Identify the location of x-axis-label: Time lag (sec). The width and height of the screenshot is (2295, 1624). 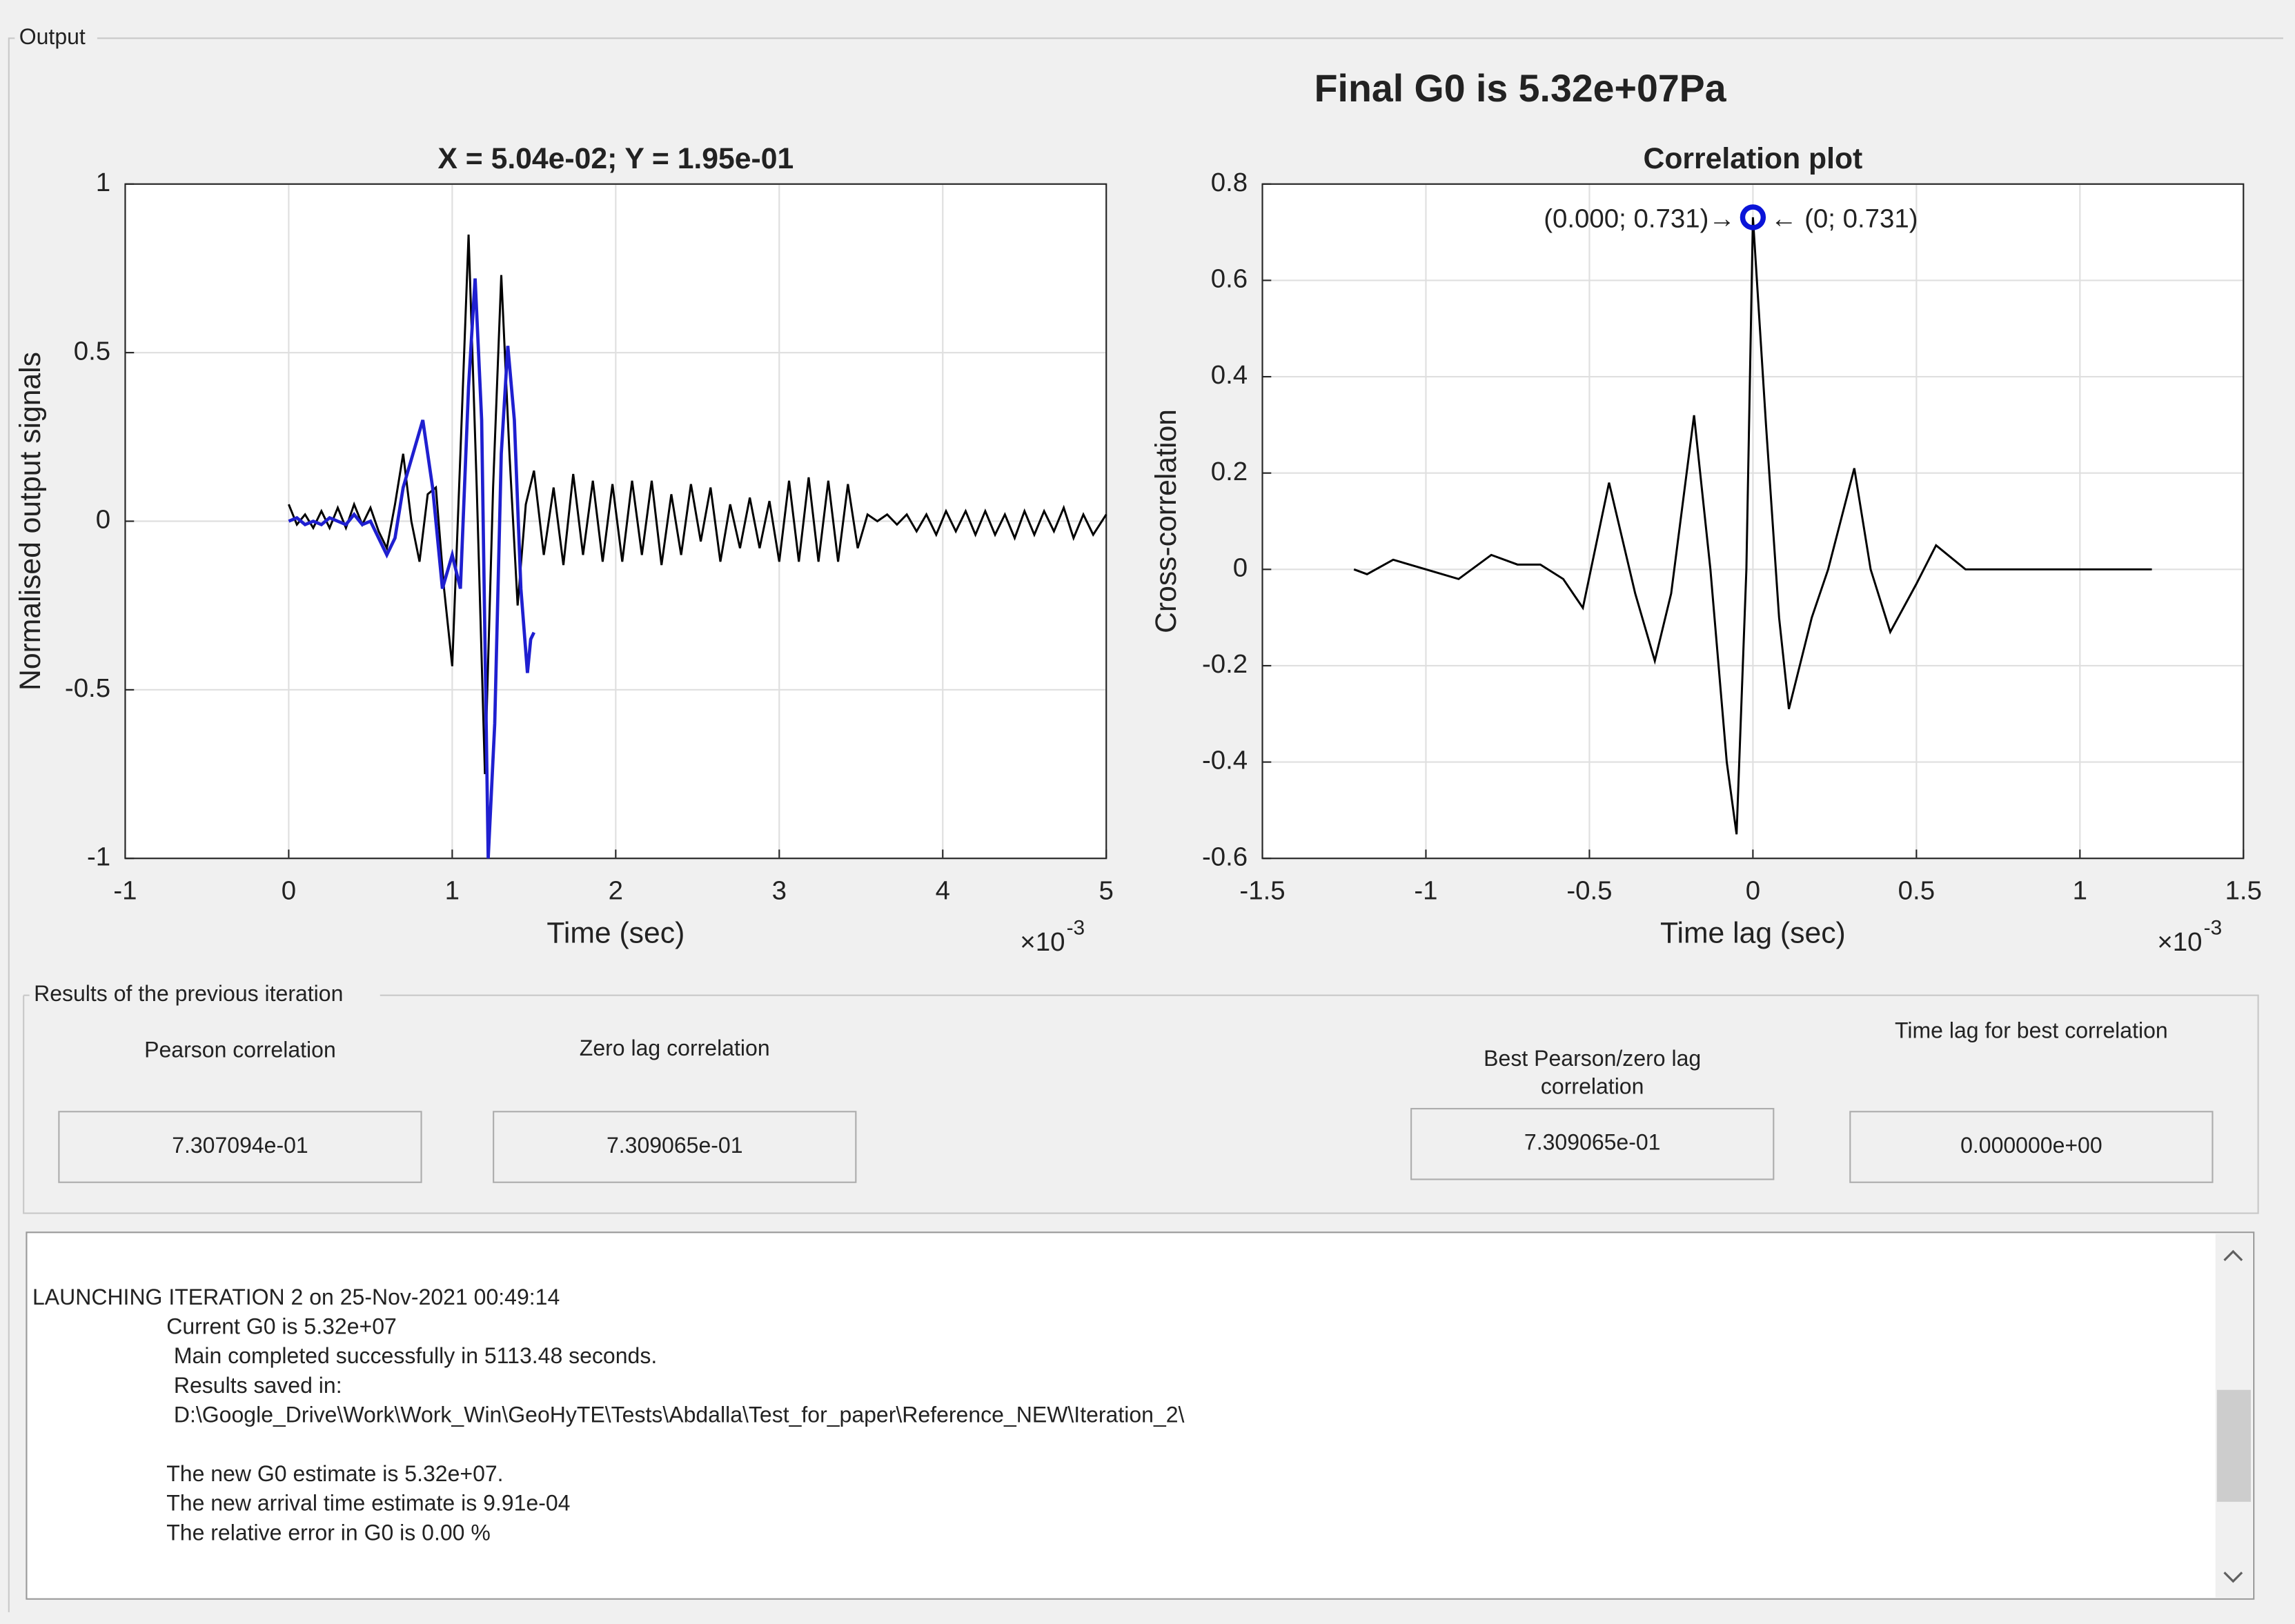
(1753, 933).